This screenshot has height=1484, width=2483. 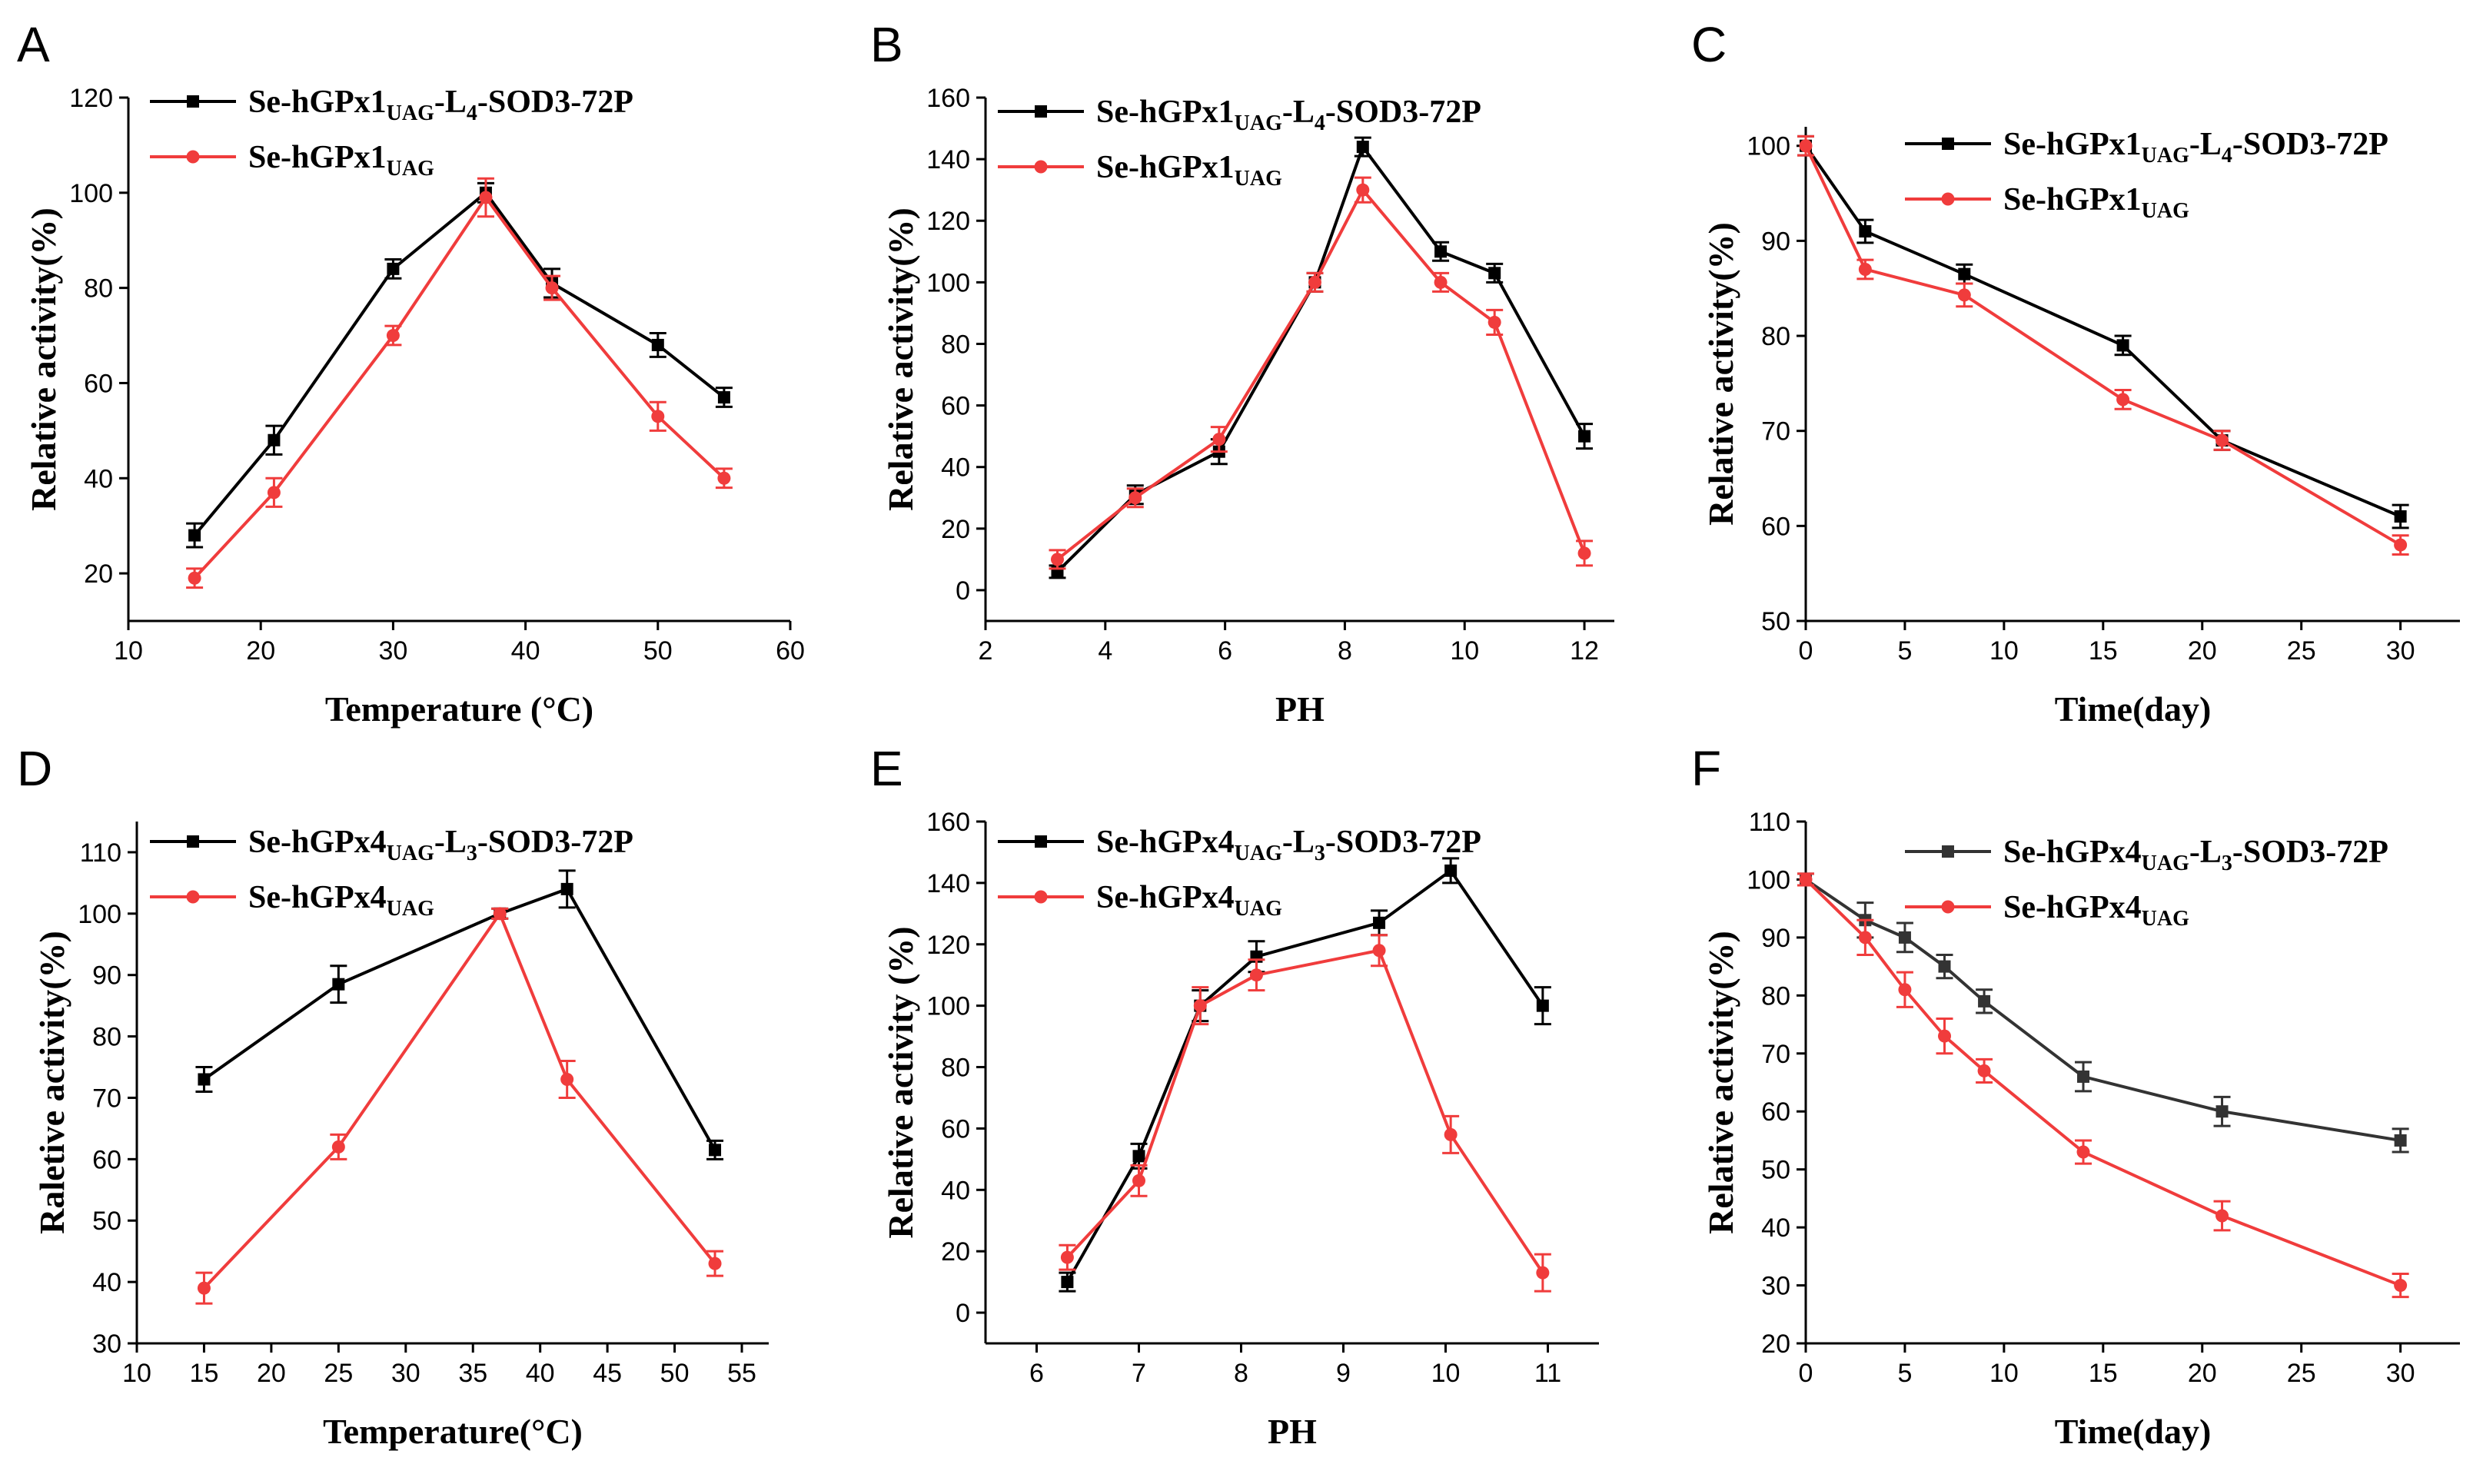 What do you see at coordinates (2302, 651) in the screenshot?
I see `x-tick-label: 25` at bounding box center [2302, 651].